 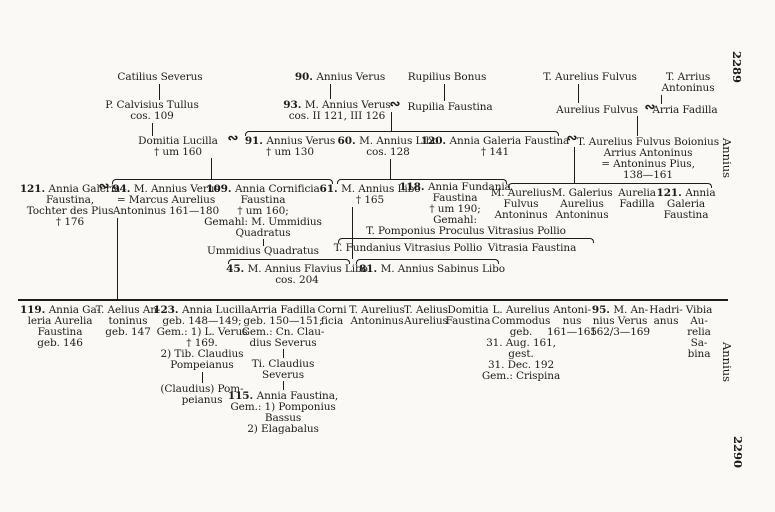 What do you see at coordinates (337, 110) in the screenshot?
I see `person-m-annius-verus-93: 93. M. Annius Verus cos. II 121, III 126` at bounding box center [337, 110].